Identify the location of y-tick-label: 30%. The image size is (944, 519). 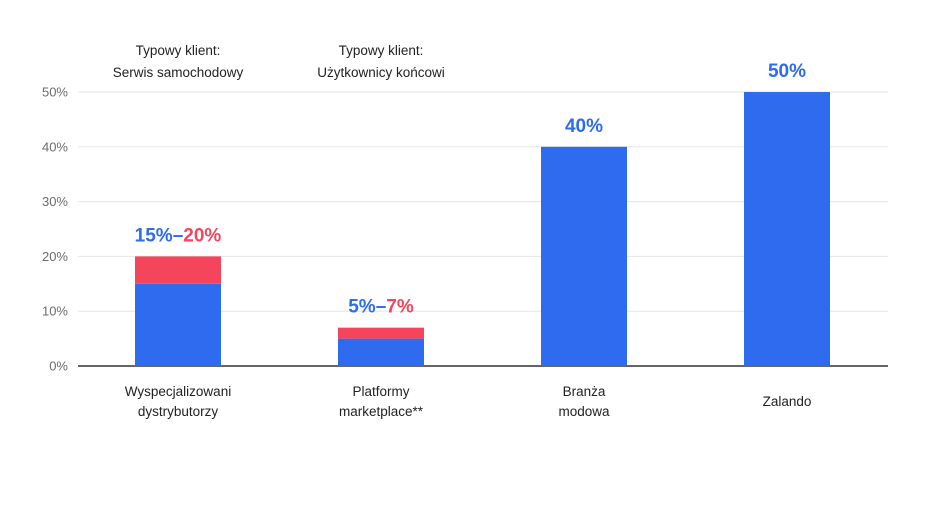
(55, 201).